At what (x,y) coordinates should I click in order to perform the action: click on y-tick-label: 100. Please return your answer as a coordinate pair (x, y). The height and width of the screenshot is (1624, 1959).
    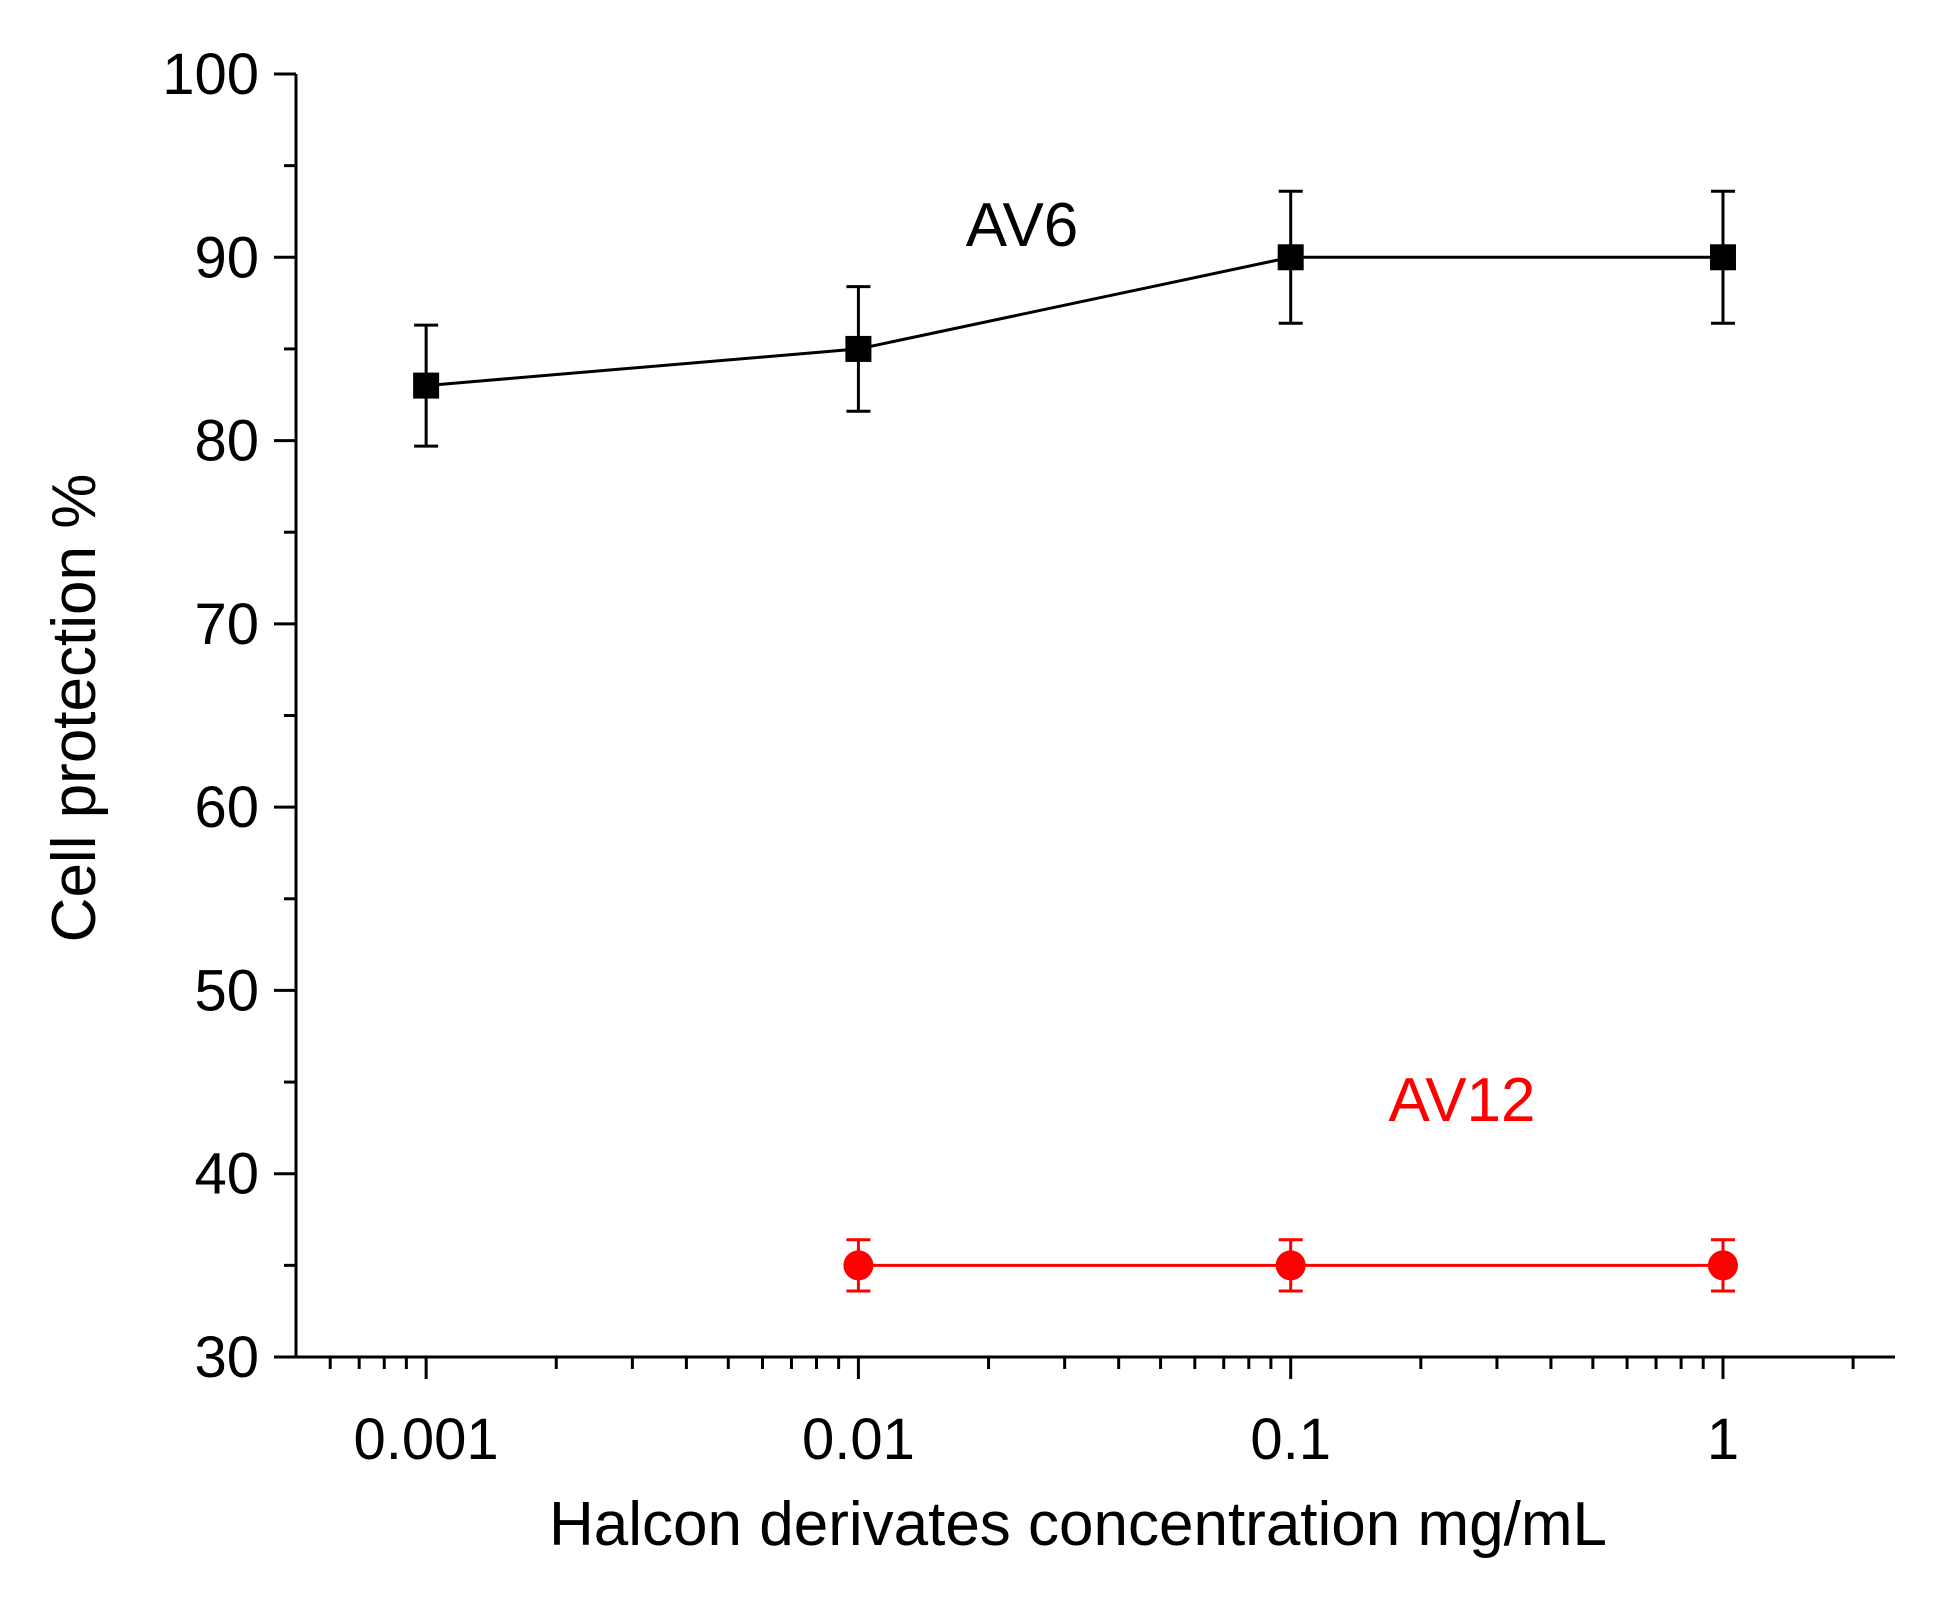
    Looking at the image, I should click on (210, 74).